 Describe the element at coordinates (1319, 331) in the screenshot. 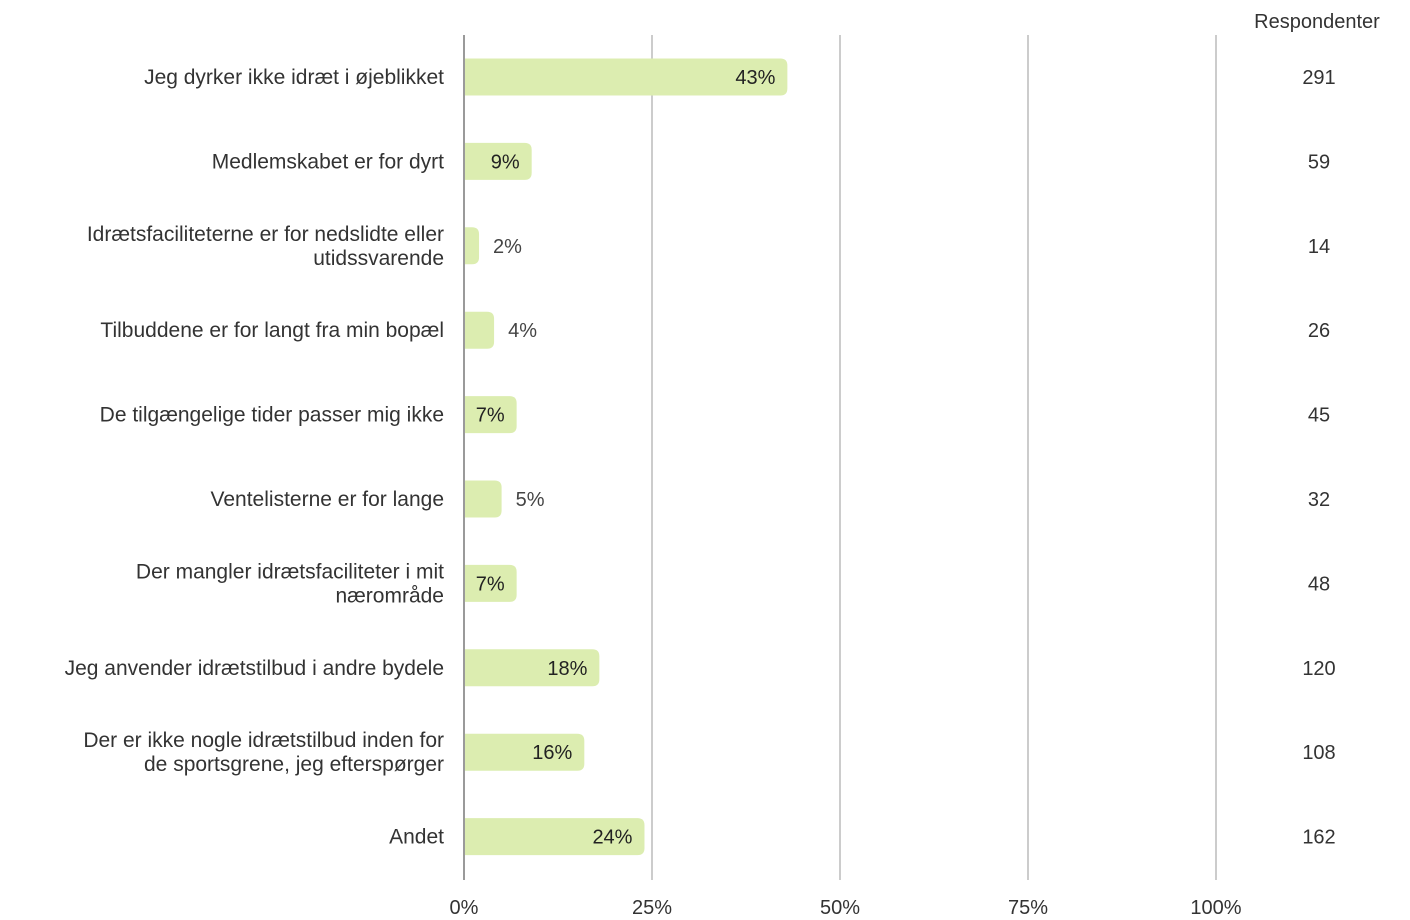

I see `respondent-count: 26` at that location.